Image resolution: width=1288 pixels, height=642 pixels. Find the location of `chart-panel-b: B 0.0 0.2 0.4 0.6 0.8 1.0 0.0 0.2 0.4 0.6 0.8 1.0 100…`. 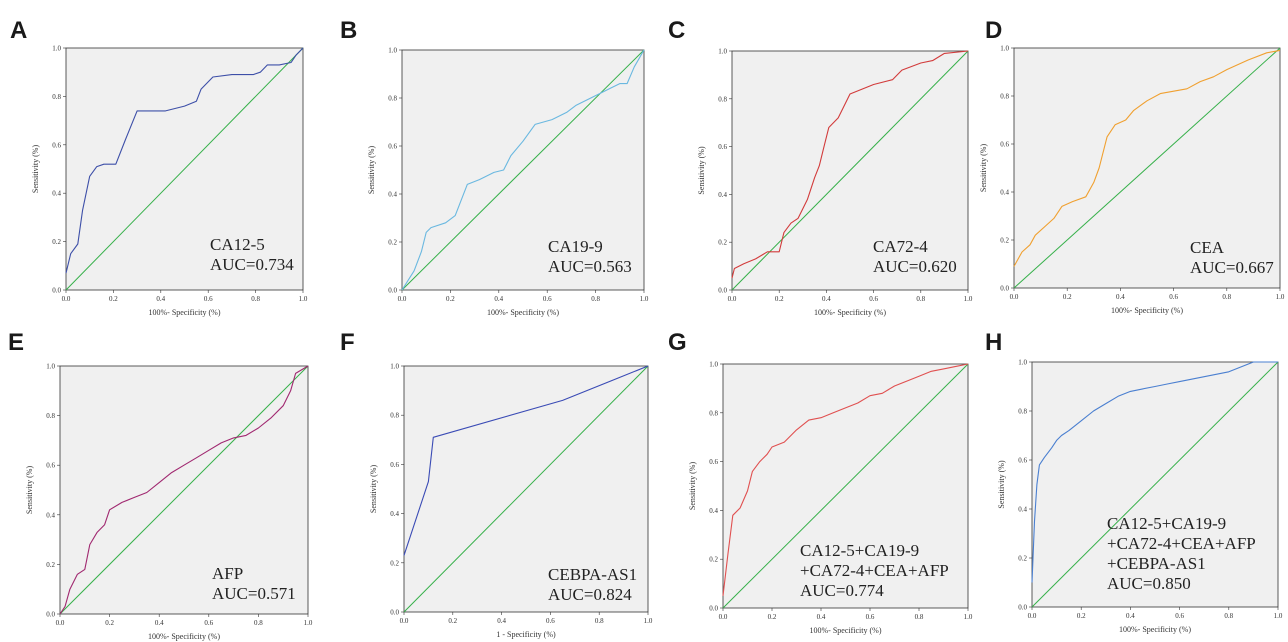

chart-panel-b: B 0.0 0.2 0.4 0.6 0.8 1.0 0.0 0.2 0.4 0.6 0.8 1.0 100… is located at coordinates (494, 167).